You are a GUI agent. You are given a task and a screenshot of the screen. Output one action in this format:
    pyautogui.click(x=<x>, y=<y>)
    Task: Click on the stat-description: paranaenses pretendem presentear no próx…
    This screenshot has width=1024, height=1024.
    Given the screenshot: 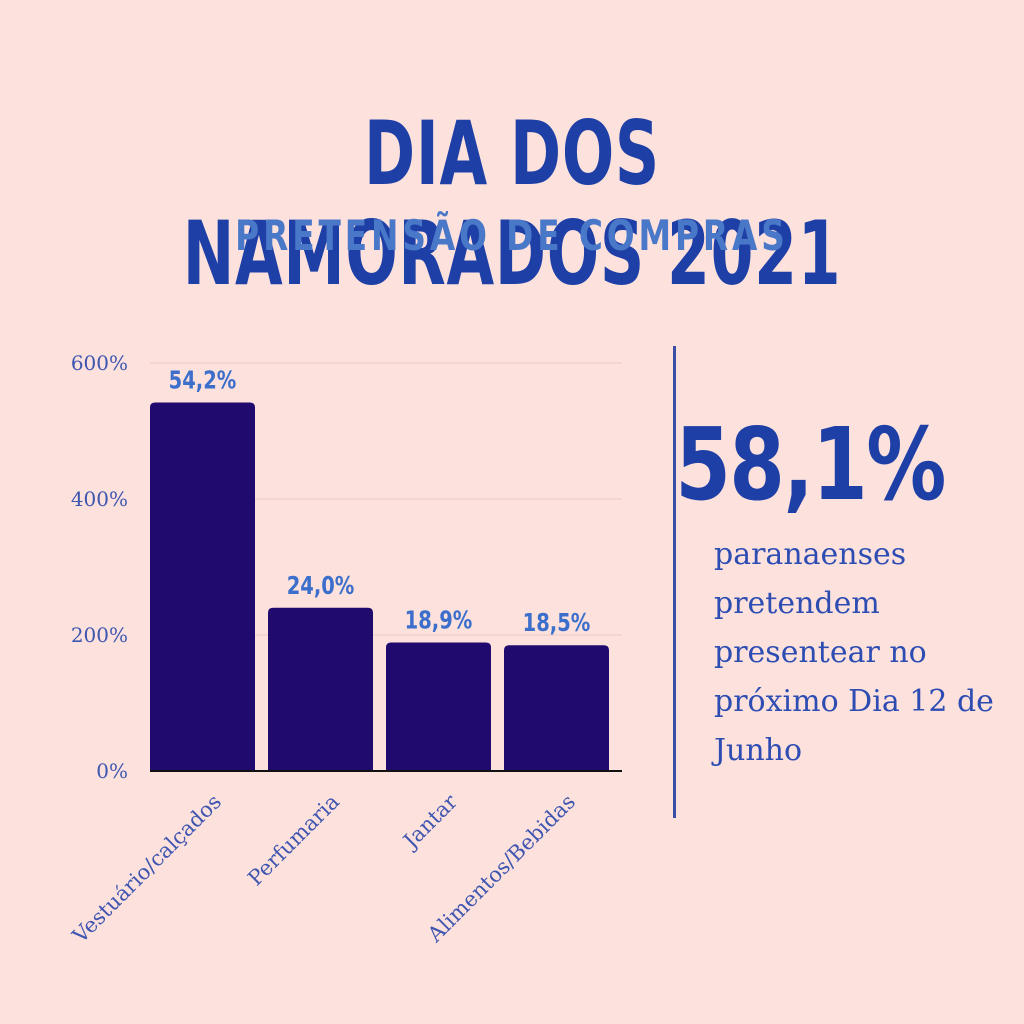 What is the action you would take?
    pyautogui.click(x=854, y=652)
    